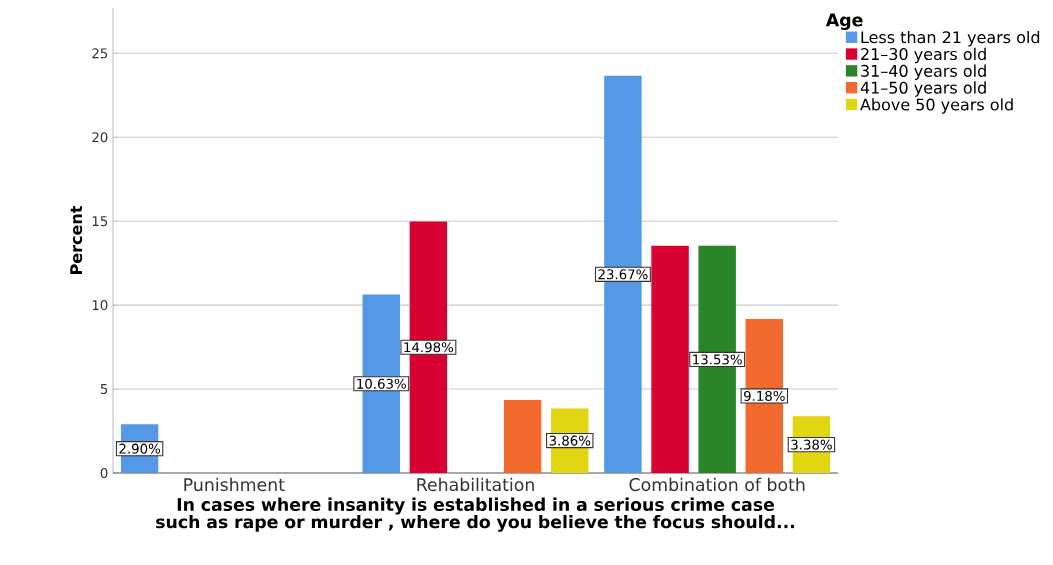 This screenshot has width=1053, height=565. I want to click on data-label: 14.98%, so click(429, 347).